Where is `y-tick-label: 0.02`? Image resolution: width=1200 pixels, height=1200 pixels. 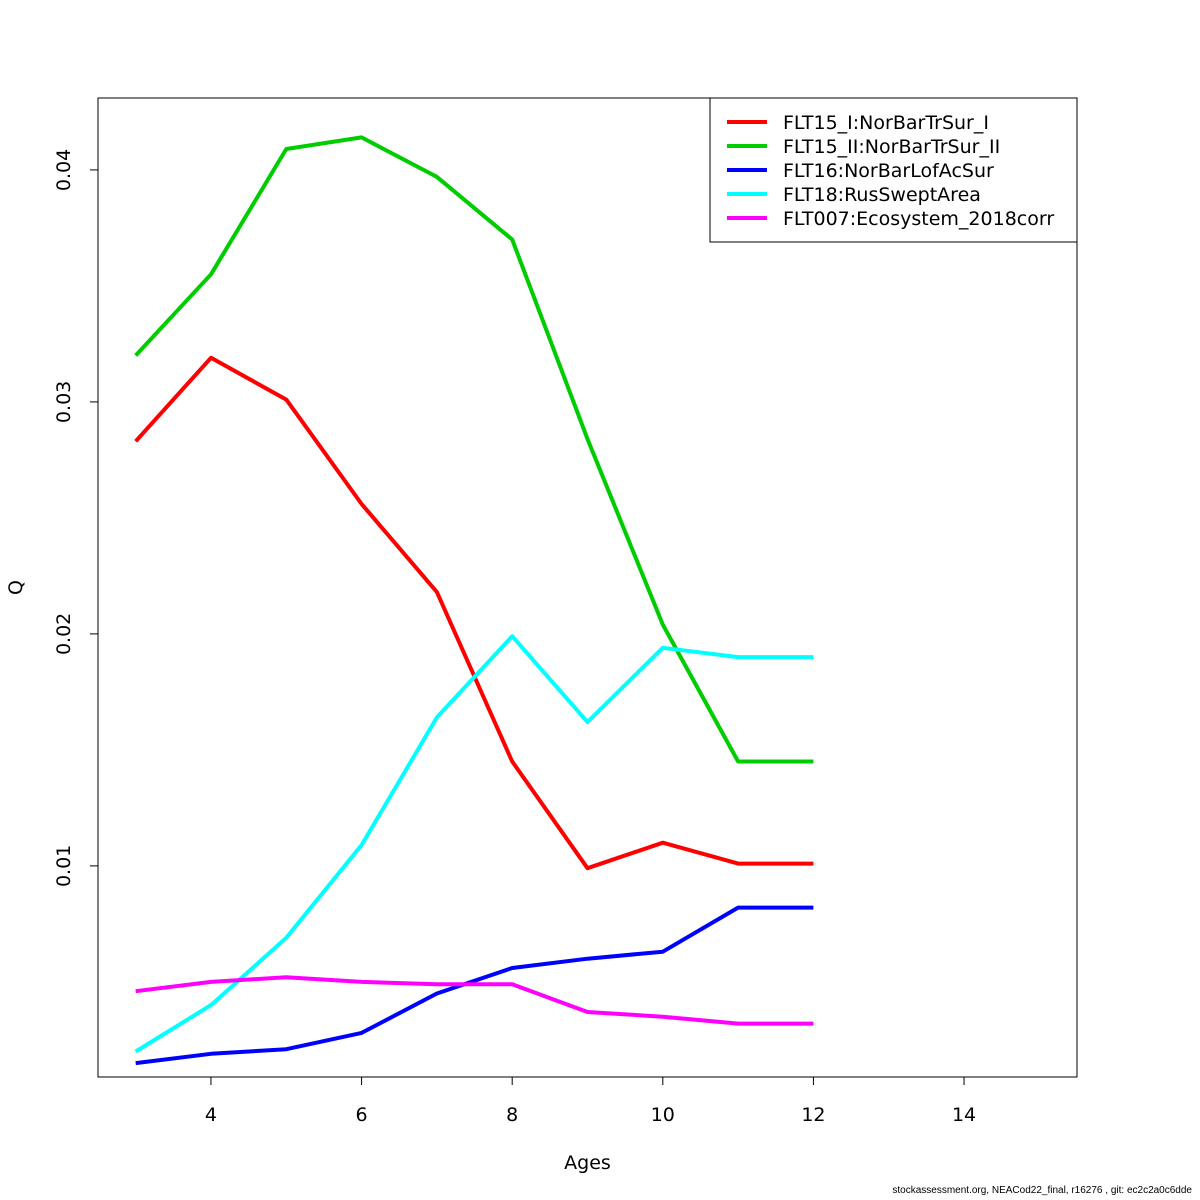
y-tick-label: 0.02 is located at coordinates (64, 634).